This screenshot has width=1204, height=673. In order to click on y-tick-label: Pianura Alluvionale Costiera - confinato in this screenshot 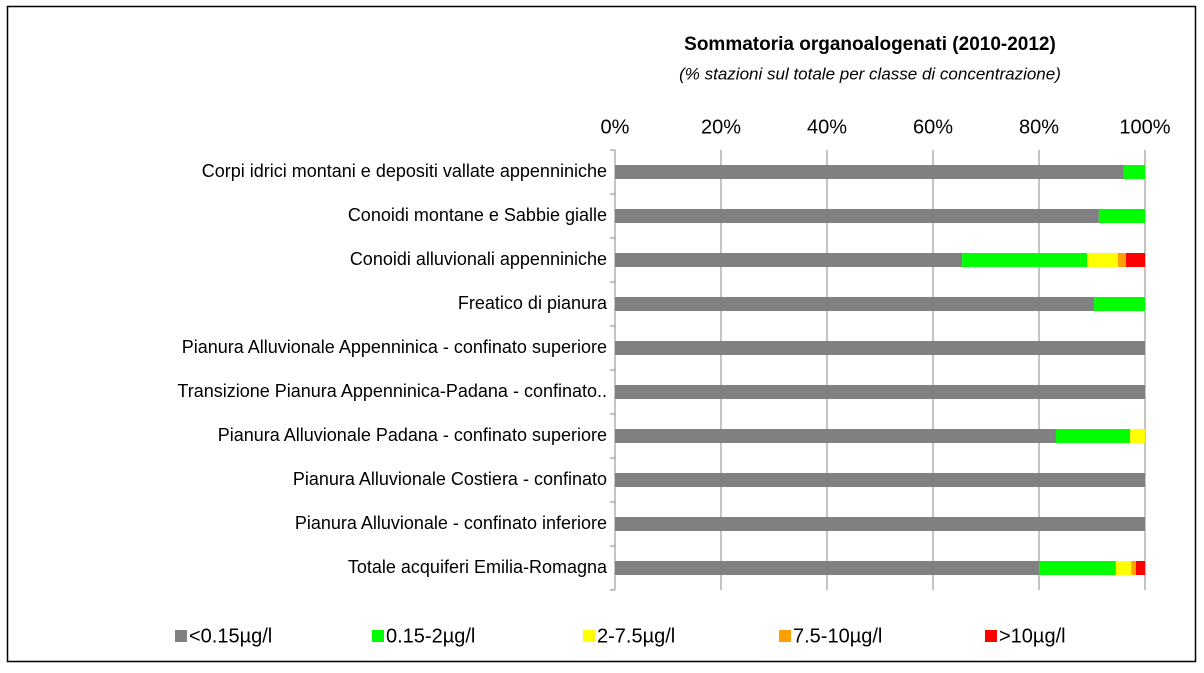, I will do `click(450, 479)`.